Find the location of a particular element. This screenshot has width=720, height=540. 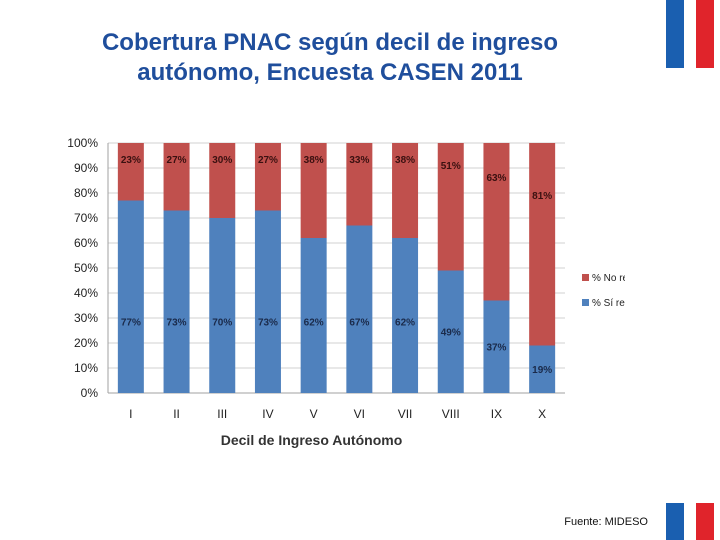

flag-decoration-bottom is located at coordinates (690, 521).